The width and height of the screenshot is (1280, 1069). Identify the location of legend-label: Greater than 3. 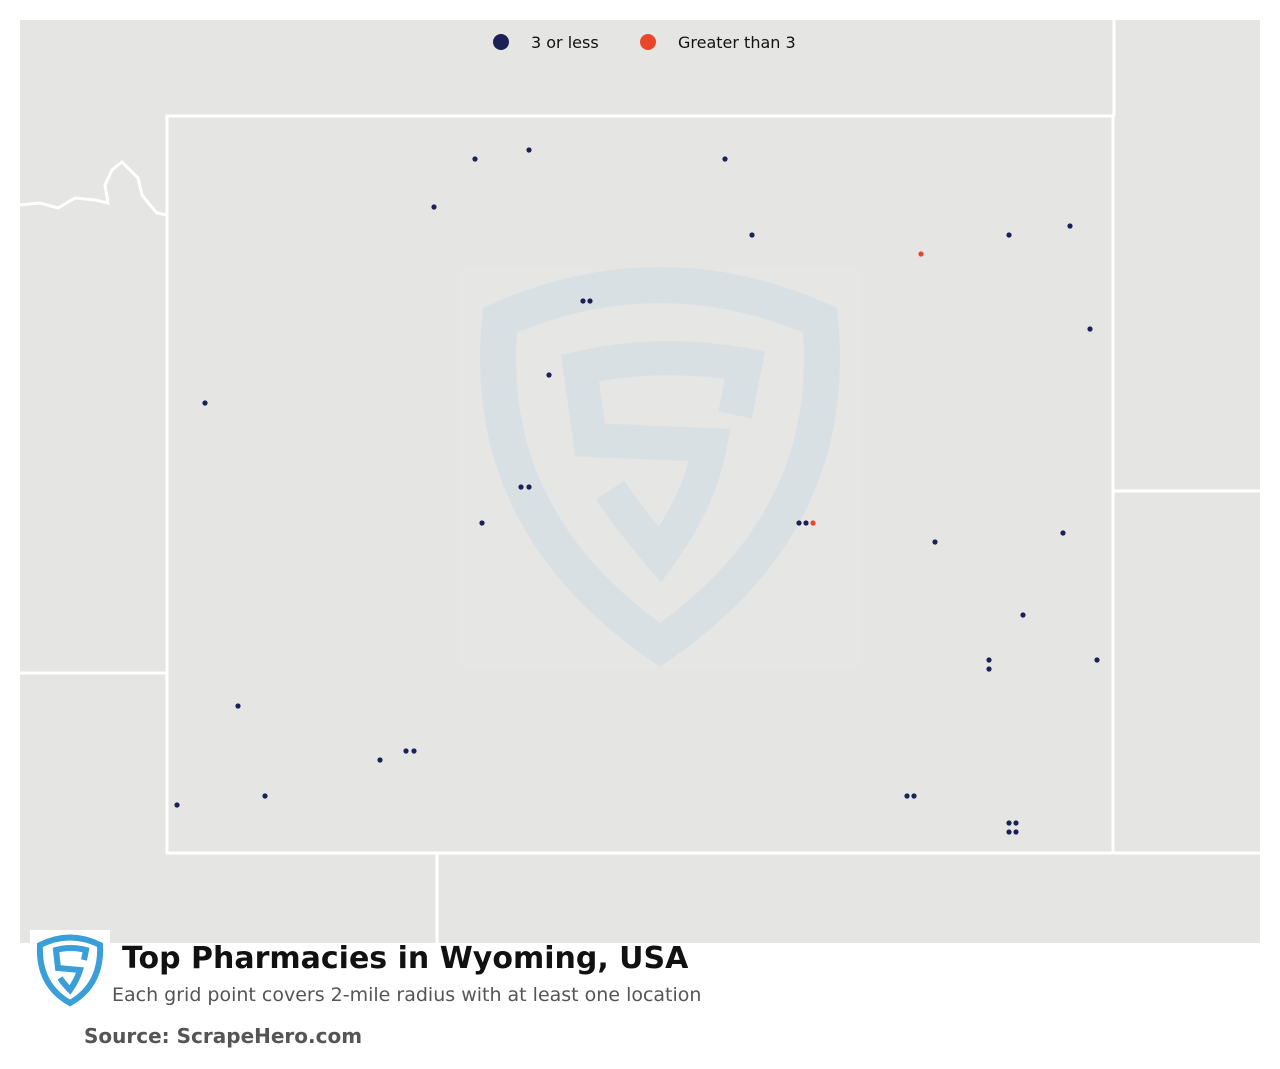
(737, 42).